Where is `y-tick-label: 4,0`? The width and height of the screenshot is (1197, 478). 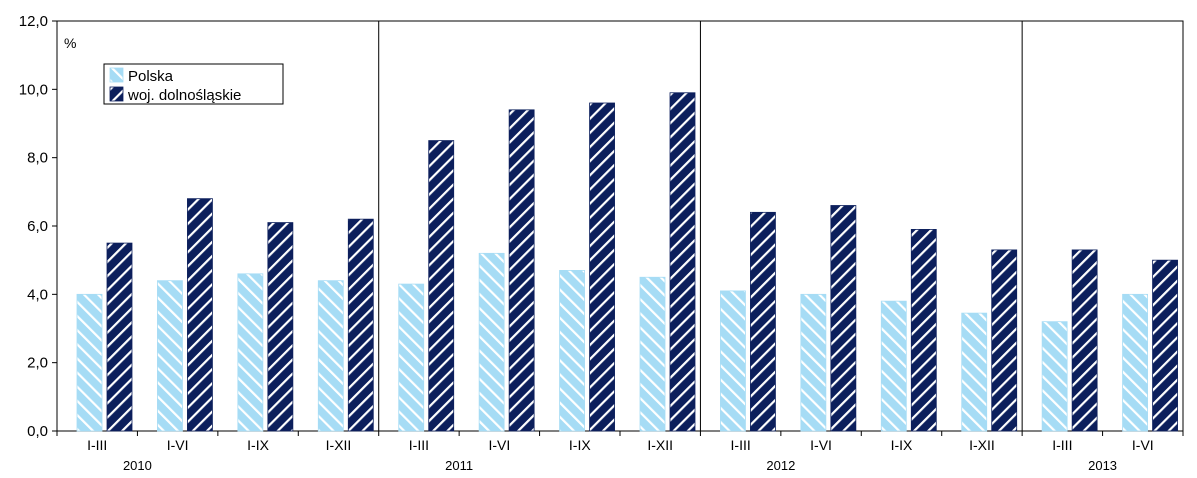 y-tick-label: 4,0 is located at coordinates (37, 294).